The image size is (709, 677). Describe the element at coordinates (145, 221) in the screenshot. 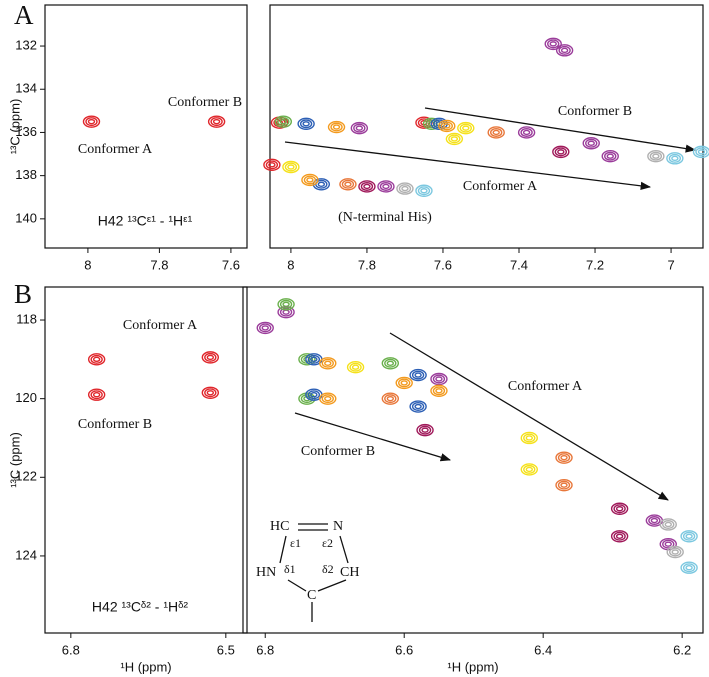

I see `panel-caption: H42 ¹³Cᵋ¹ - ¹Hᵋ¹` at that location.